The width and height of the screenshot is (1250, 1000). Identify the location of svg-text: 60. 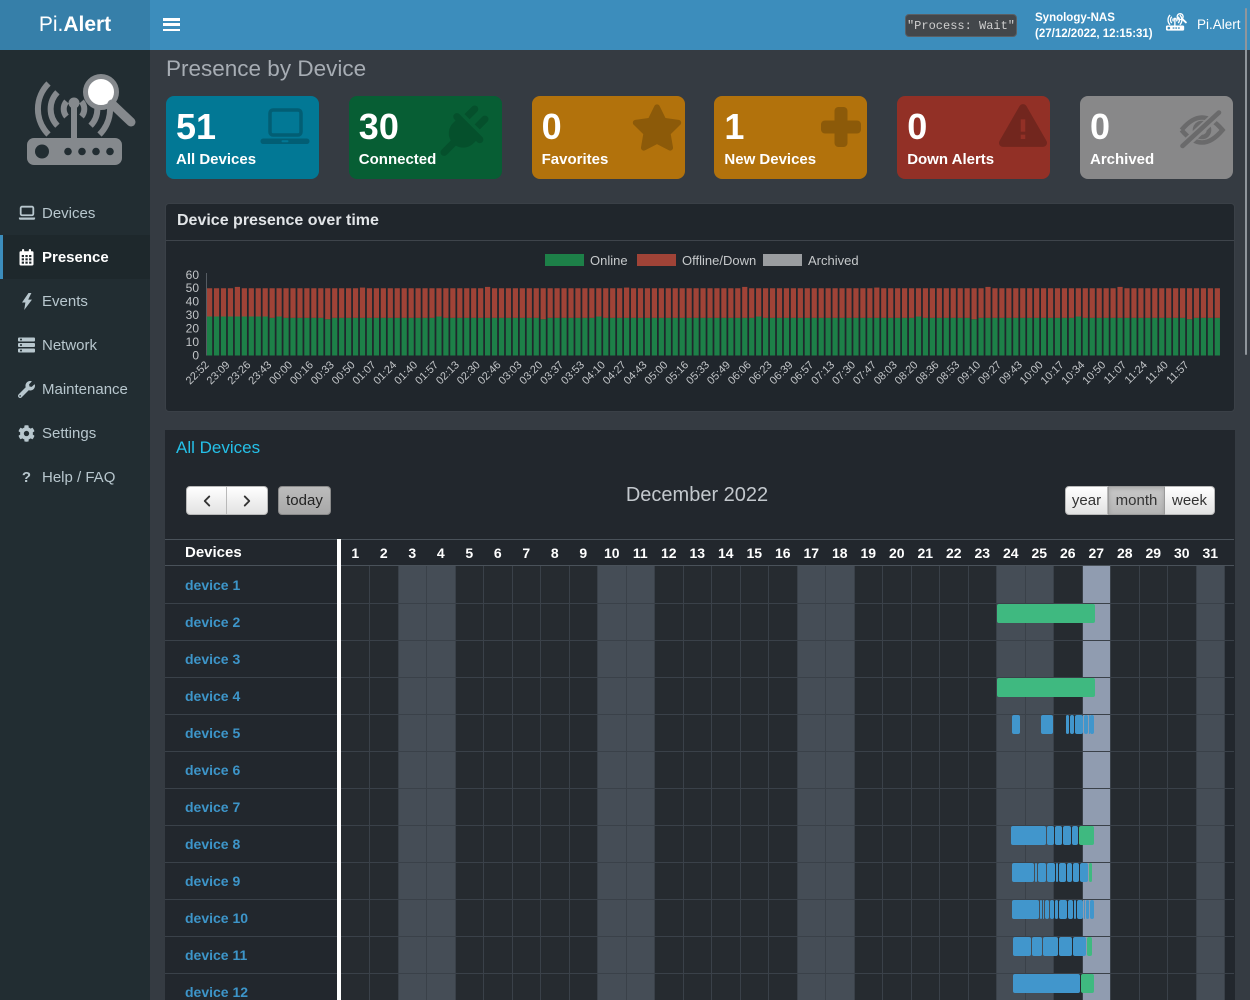
(193, 275).